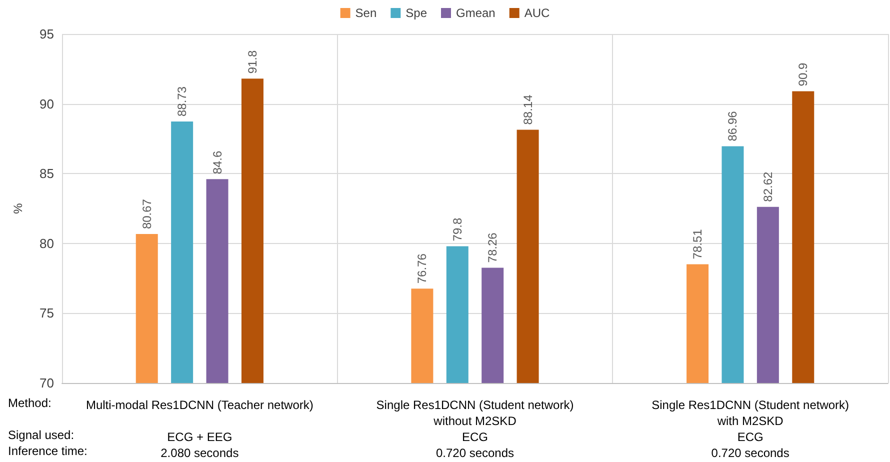 The height and width of the screenshot is (462, 890). Describe the element at coordinates (366, 13) in the screenshot. I see `legend-label: Sen` at that location.